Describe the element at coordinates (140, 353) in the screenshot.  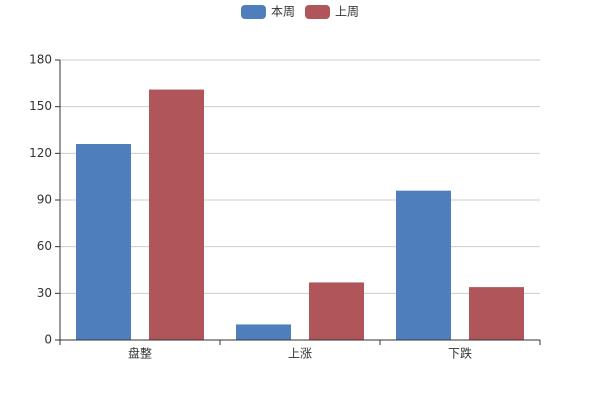
I see `x-tick-label: 盘整` at that location.